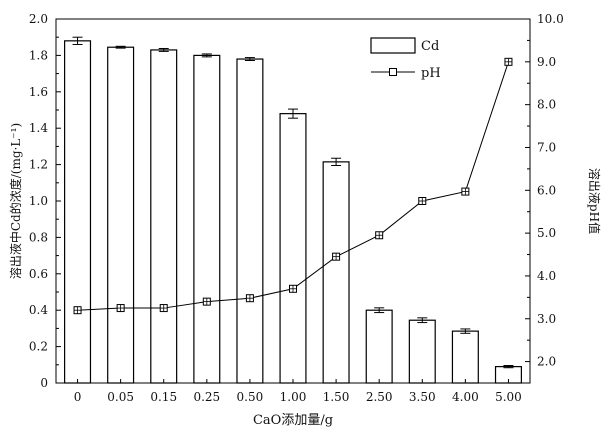 This screenshot has height=436, width=609. What do you see at coordinates (163, 397) in the screenshot?
I see `x-tick-label-2: 0.15` at bounding box center [163, 397].